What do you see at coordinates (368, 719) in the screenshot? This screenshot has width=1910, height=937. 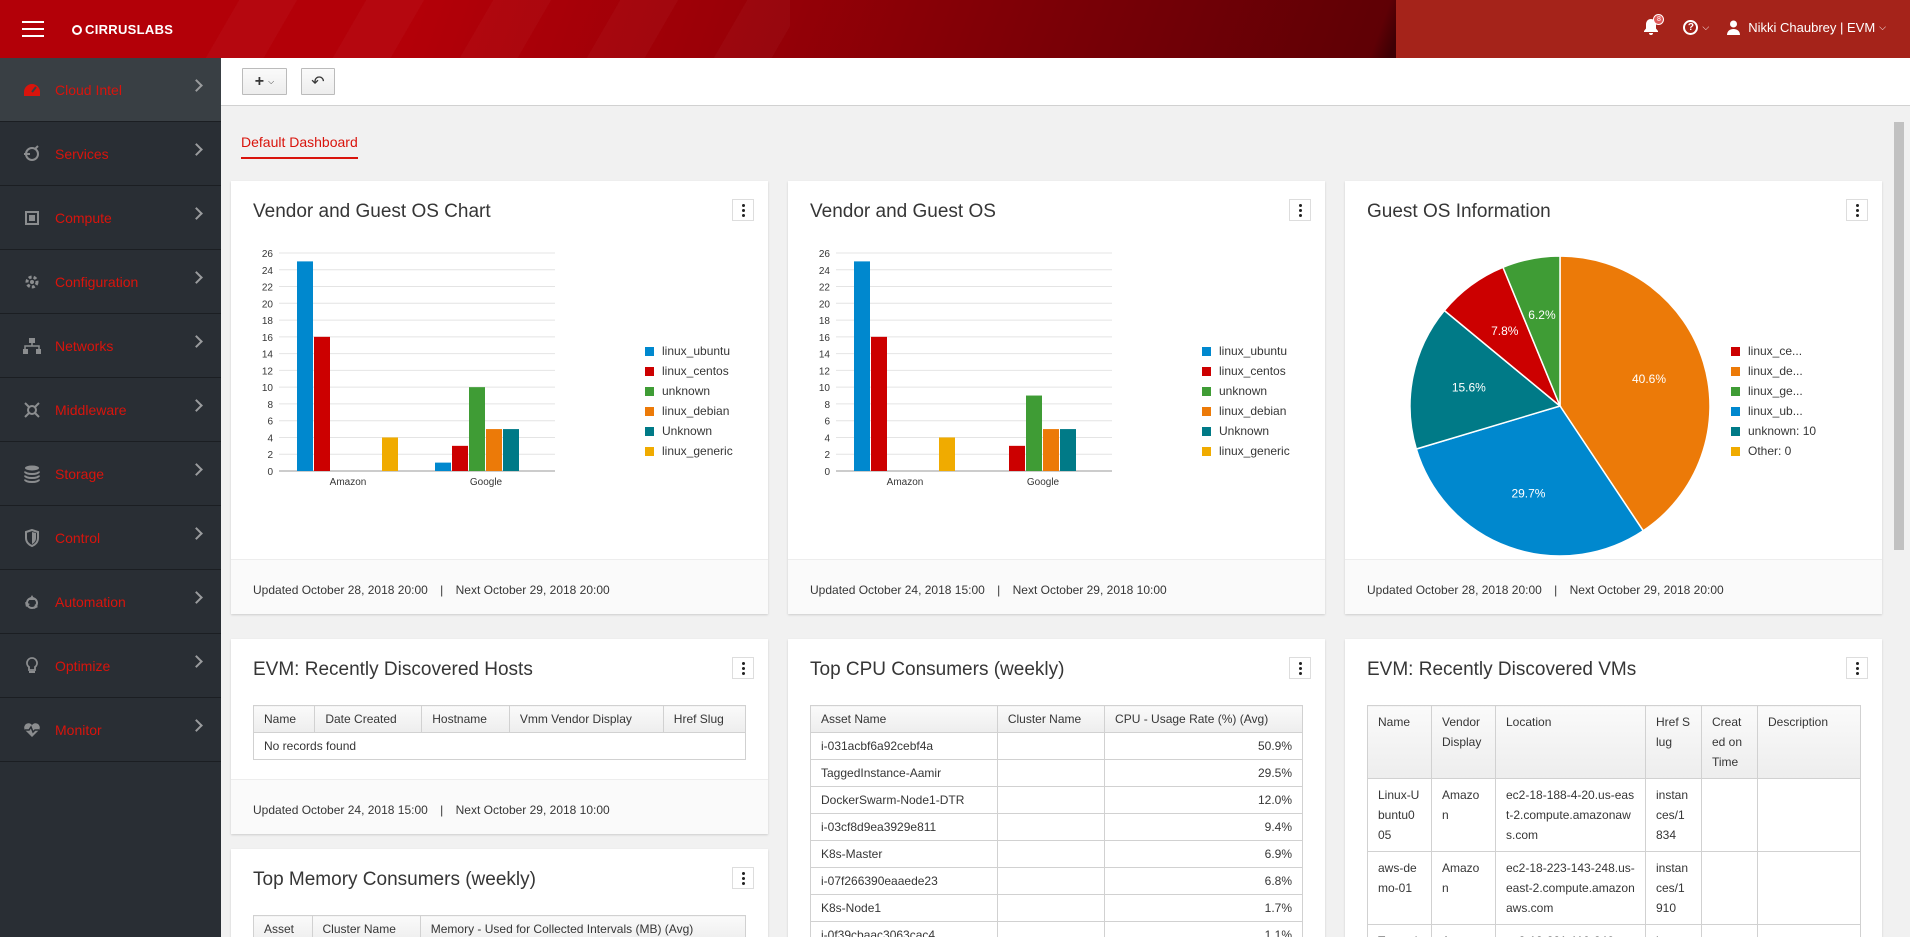 I see `column-header: Date Created` at bounding box center [368, 719].